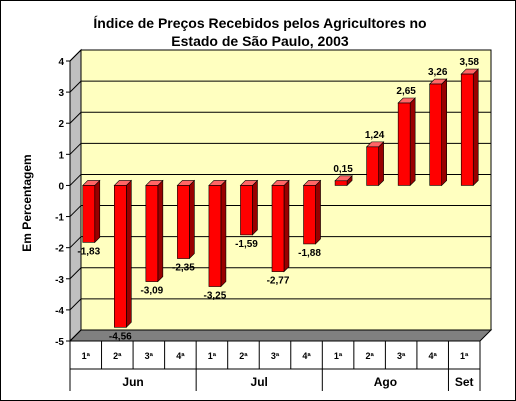 This screenshot has height=401, width=516. Describe the element at coordinates (278, 281) in the screenshot. I see `data-label: -2,77` at that location.